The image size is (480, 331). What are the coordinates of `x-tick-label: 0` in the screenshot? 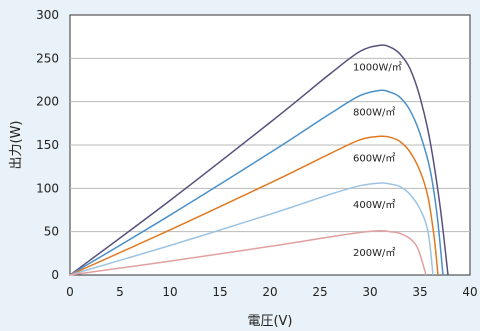 It's located at (70, 292).